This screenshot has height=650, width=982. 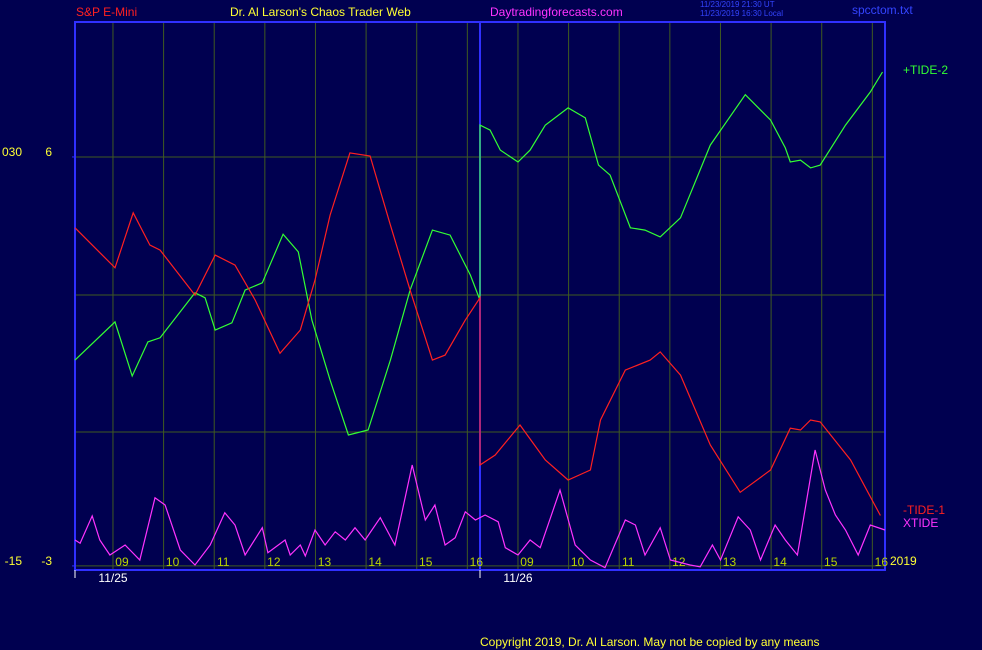 I want to click on symbol: S&P E-Mini, so click(x=106, y=12).